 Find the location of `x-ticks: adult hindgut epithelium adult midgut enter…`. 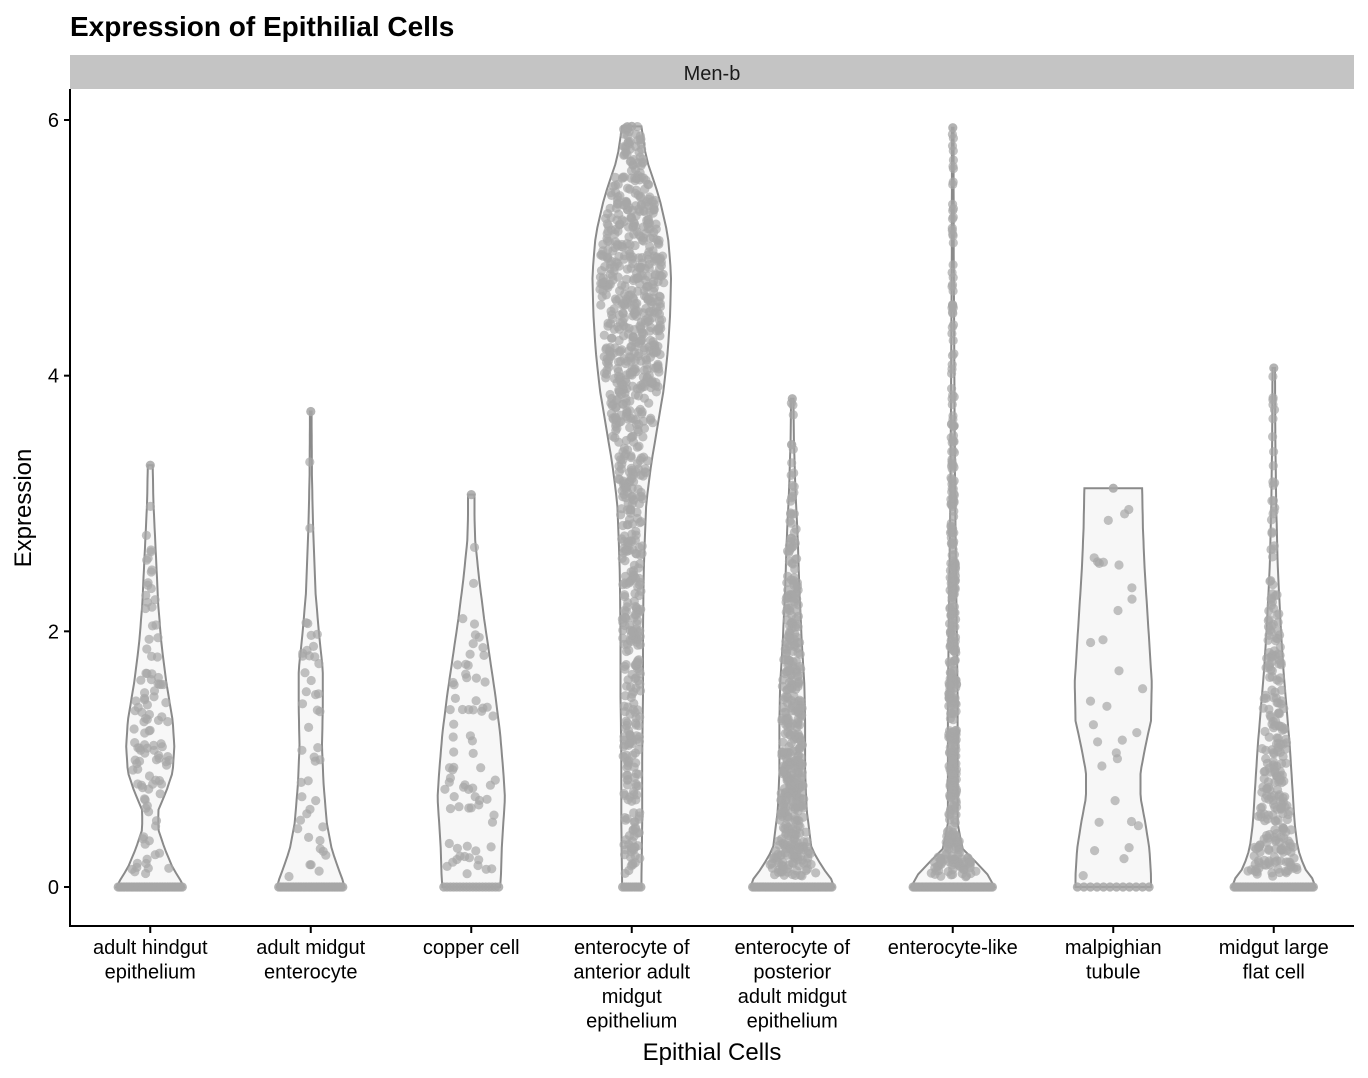

x-ticks: adult hindgut epithelium adult midgut enter… is located at coordinates (711, 979).